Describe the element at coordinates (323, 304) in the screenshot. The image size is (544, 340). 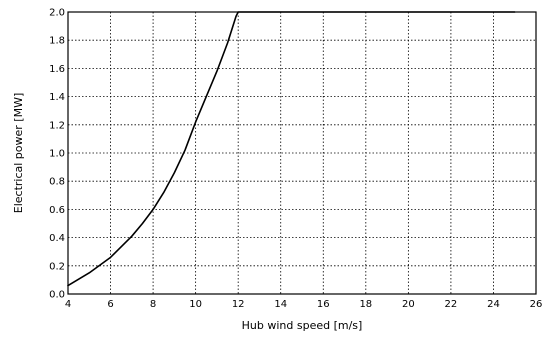
I see `x-tick-label: 16` at that location.